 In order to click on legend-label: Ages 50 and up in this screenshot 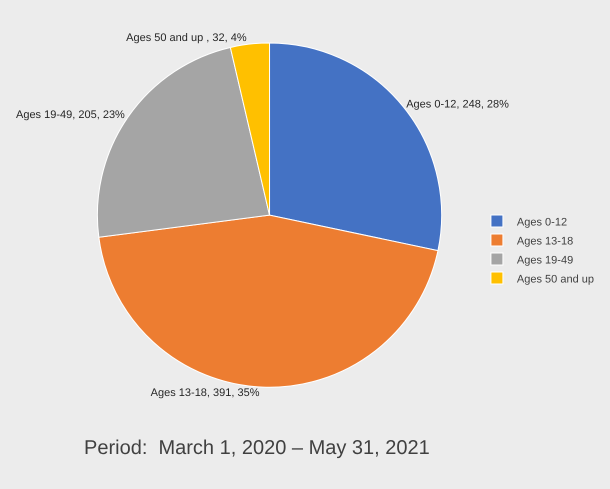, I will do `click(555, 279)`.